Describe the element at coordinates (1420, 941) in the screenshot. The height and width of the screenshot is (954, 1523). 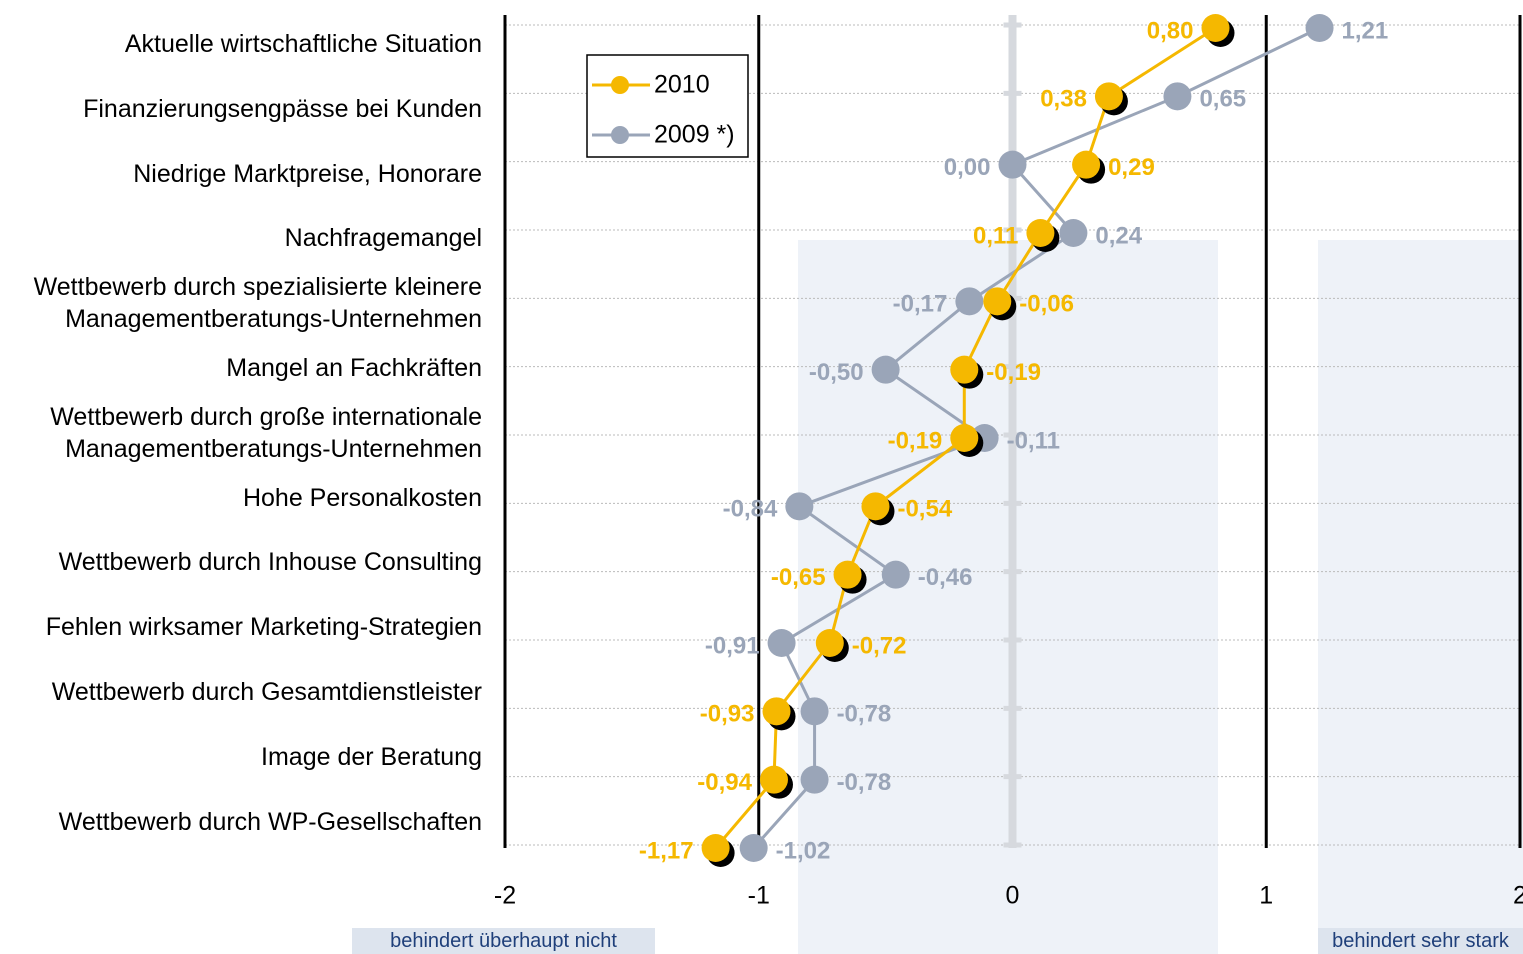
I see `annotation: behindert sehr stark` at that location.